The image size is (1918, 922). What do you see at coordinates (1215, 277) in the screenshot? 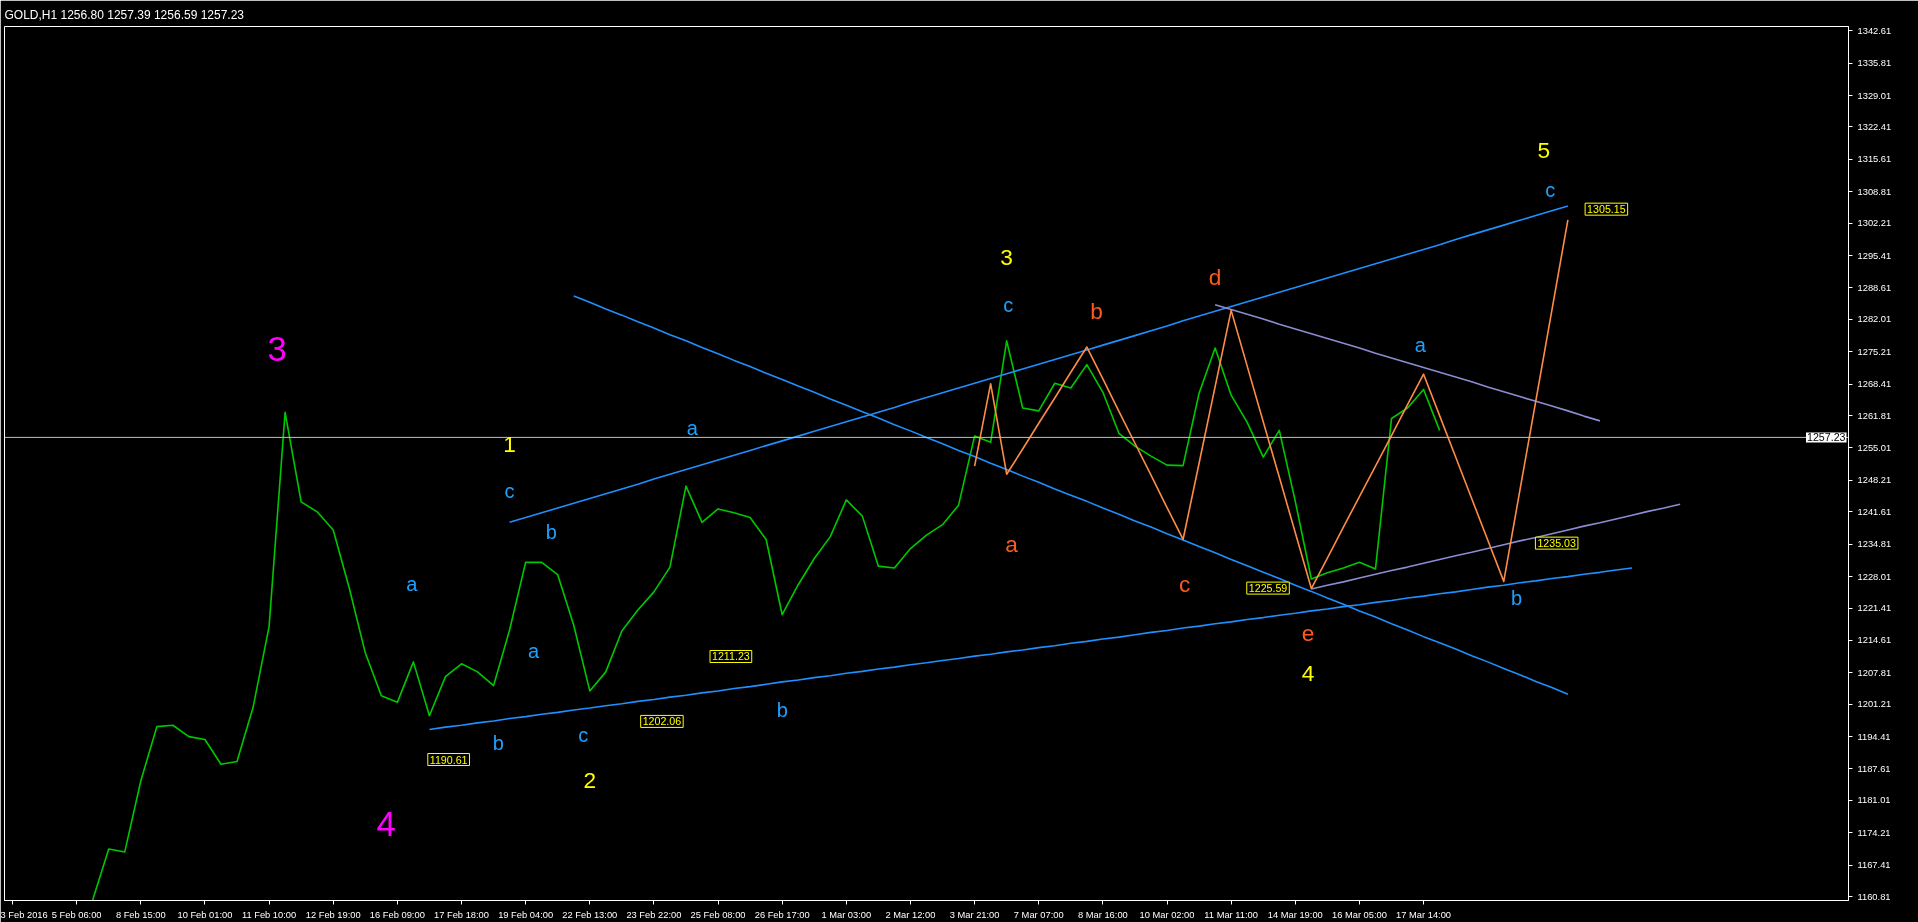
I see `annotation: d` at bounding box center [1215, 277].